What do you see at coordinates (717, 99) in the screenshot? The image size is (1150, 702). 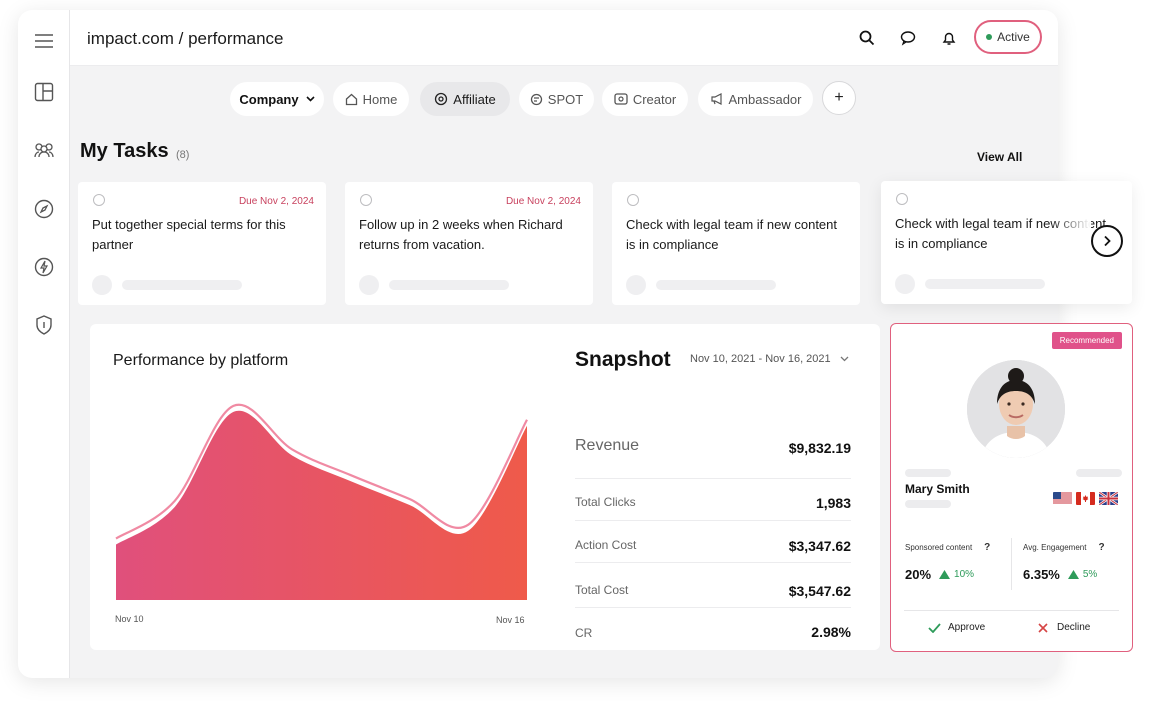 I see `megaphone-icon` at bounding box center [717, 99].